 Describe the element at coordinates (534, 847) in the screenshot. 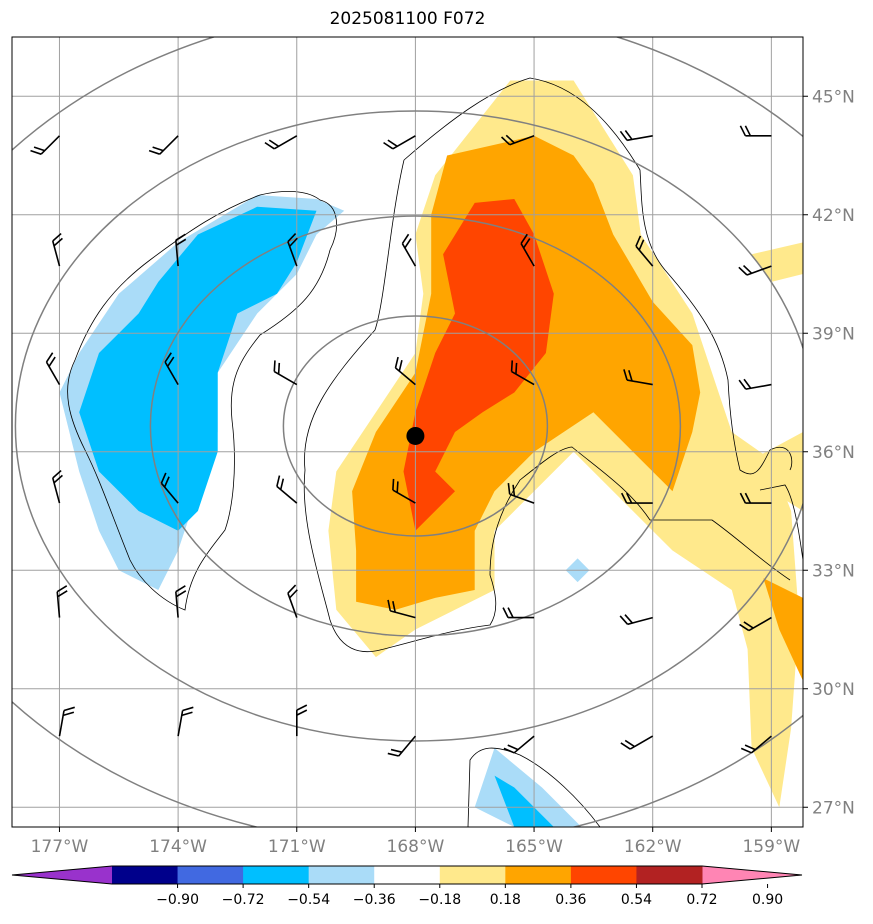

I see `x-tick-label: 165°W` at that location.